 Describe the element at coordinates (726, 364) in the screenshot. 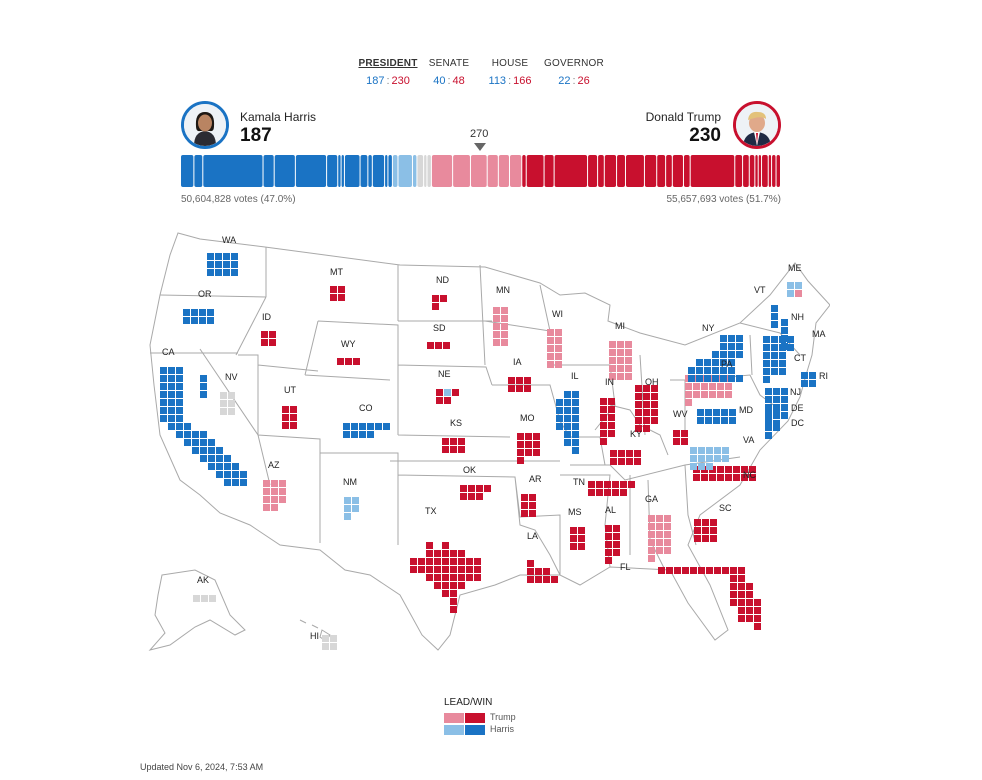

I see `state-label-pa: PA` at that location.